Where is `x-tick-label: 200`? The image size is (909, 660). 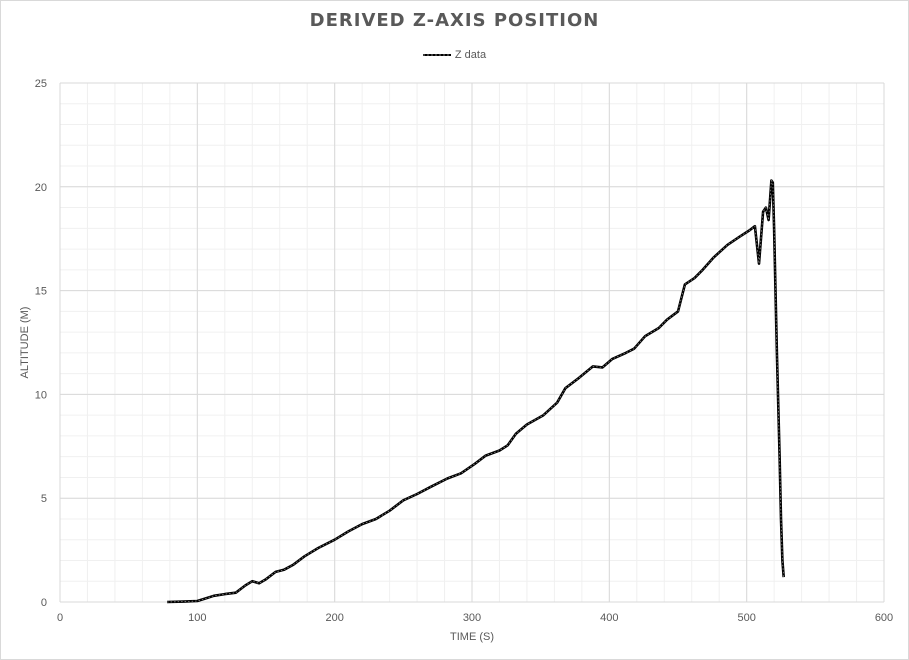 x-tick-label: 200 is located at coordinates (334, 618).